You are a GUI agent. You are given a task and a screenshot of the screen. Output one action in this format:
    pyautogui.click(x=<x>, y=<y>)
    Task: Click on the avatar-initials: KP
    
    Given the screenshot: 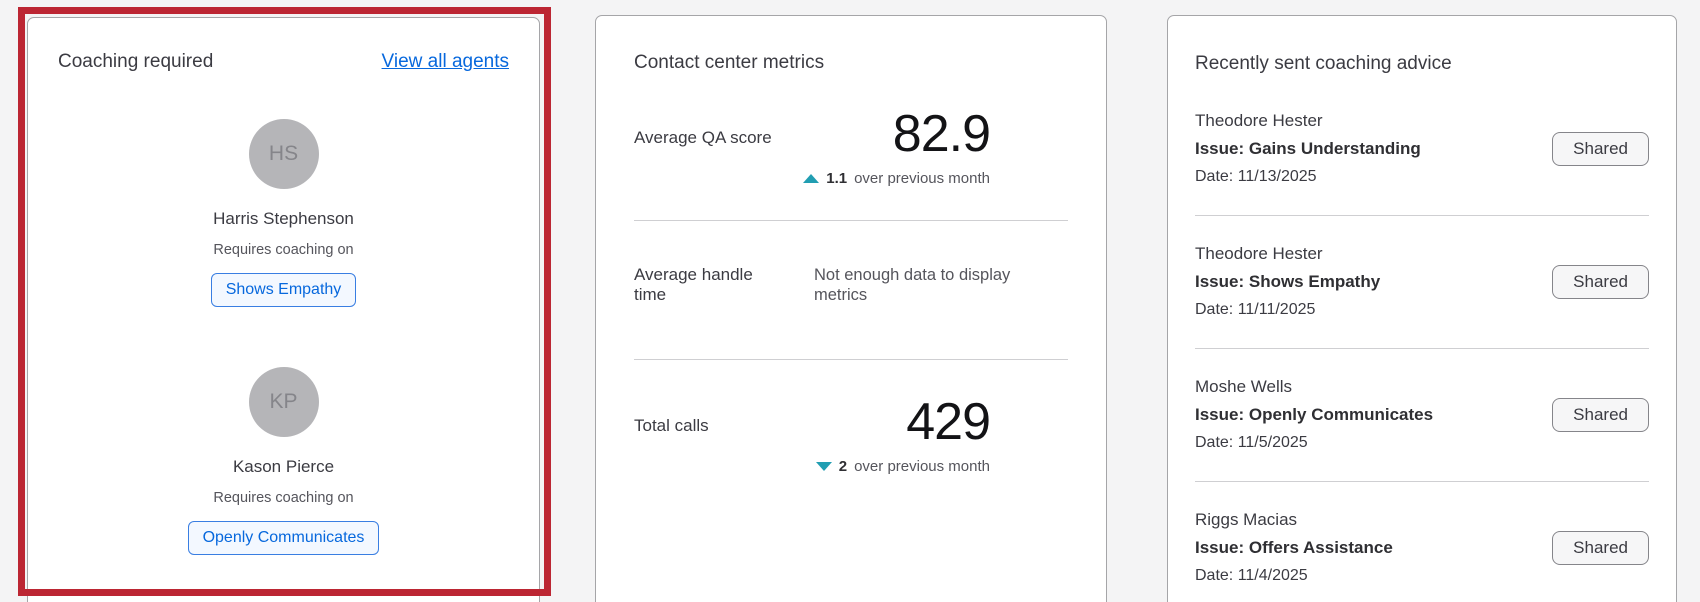 What is the action you would take?
    pyautogui.click(x=283, y=401)
    